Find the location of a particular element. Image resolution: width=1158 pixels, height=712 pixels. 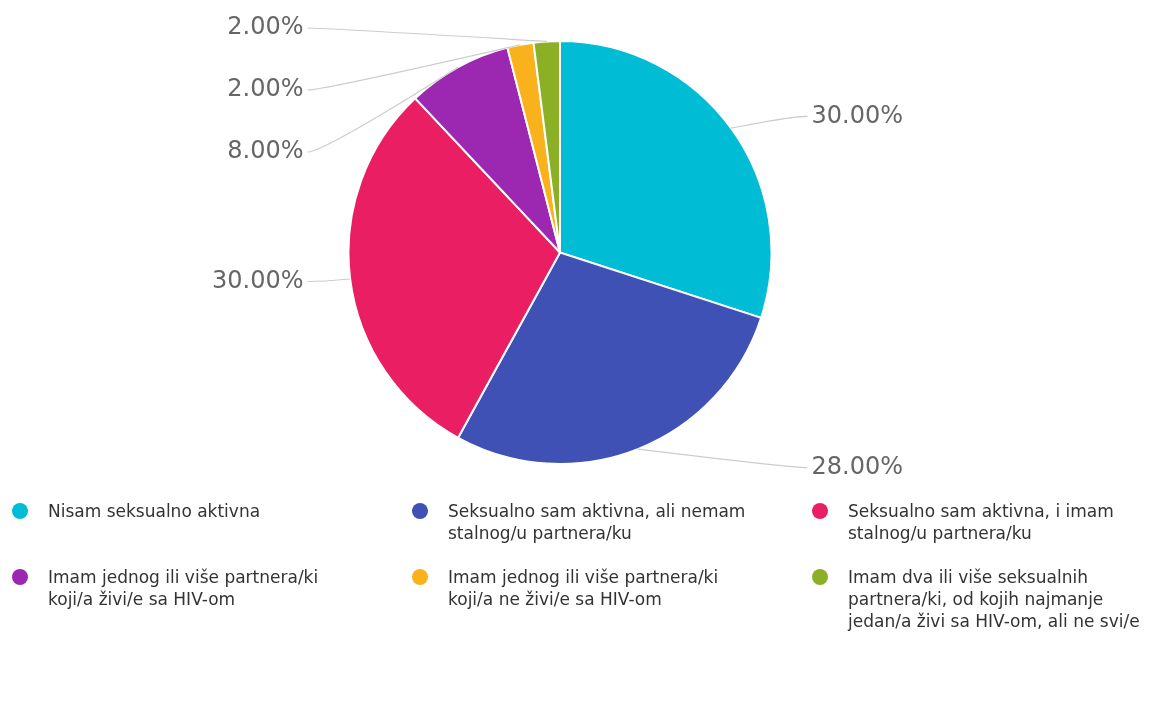

legend-label: Seksualno sam aktivna, i imam stalnog/u partnera/ku is located at coordinates (981, 522).